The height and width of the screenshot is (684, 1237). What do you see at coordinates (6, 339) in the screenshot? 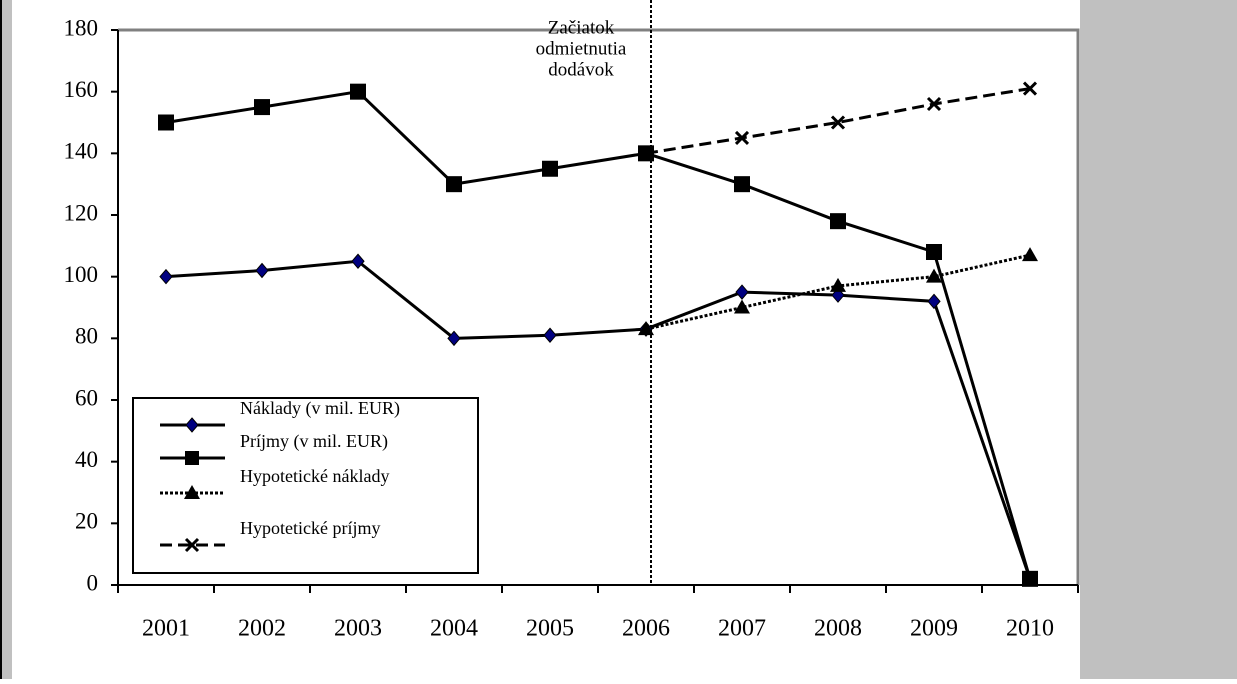
I see `left-frame` at bounding box center [6, 339].